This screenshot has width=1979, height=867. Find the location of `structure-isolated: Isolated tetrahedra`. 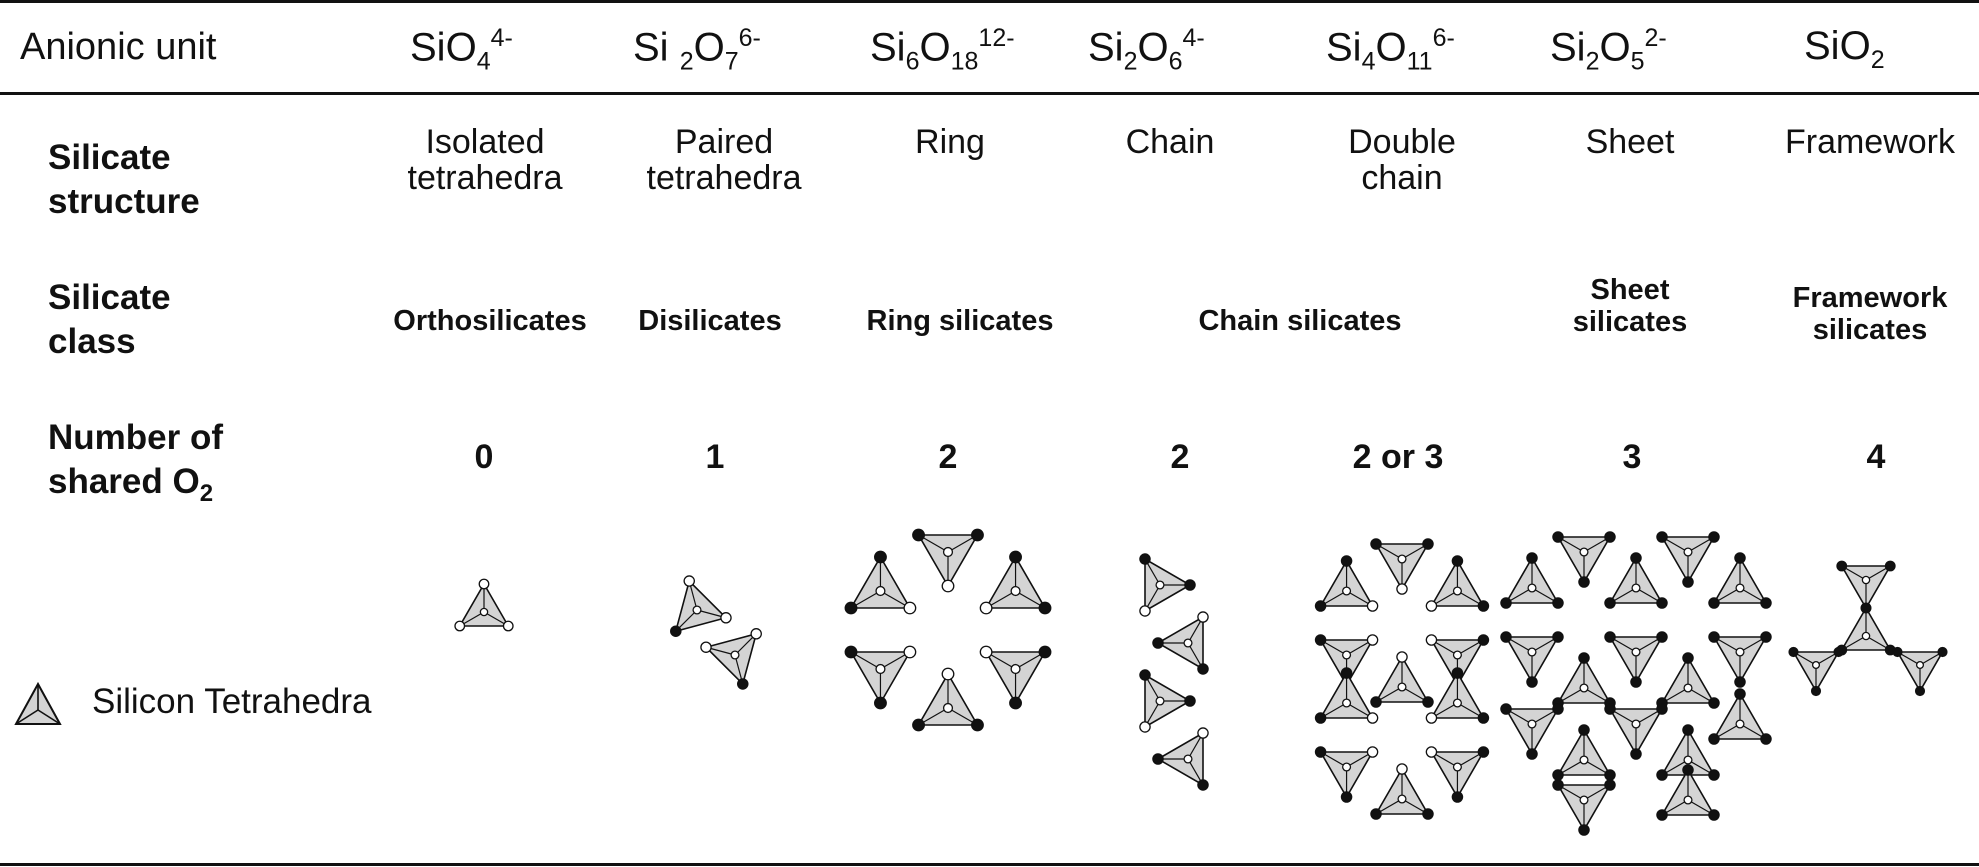

structure-isolated: Isolated tetrahedra is located at coordinates (485, 160).